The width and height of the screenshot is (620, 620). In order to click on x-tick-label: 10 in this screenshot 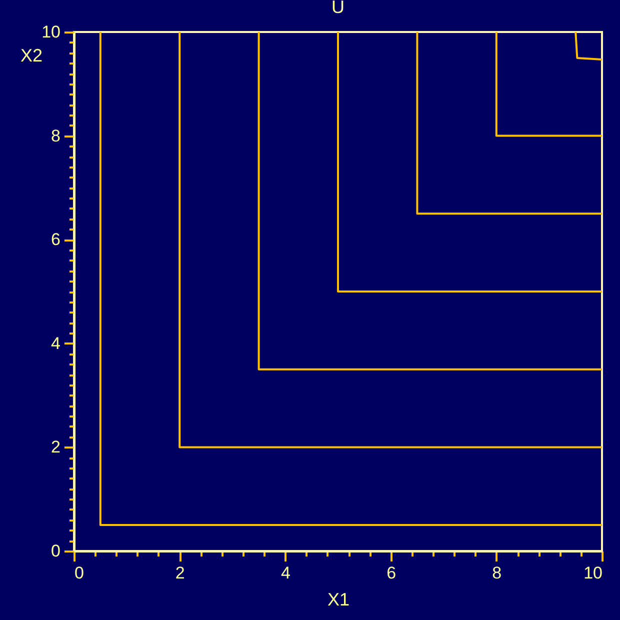, I will do `click(593, 573)`.